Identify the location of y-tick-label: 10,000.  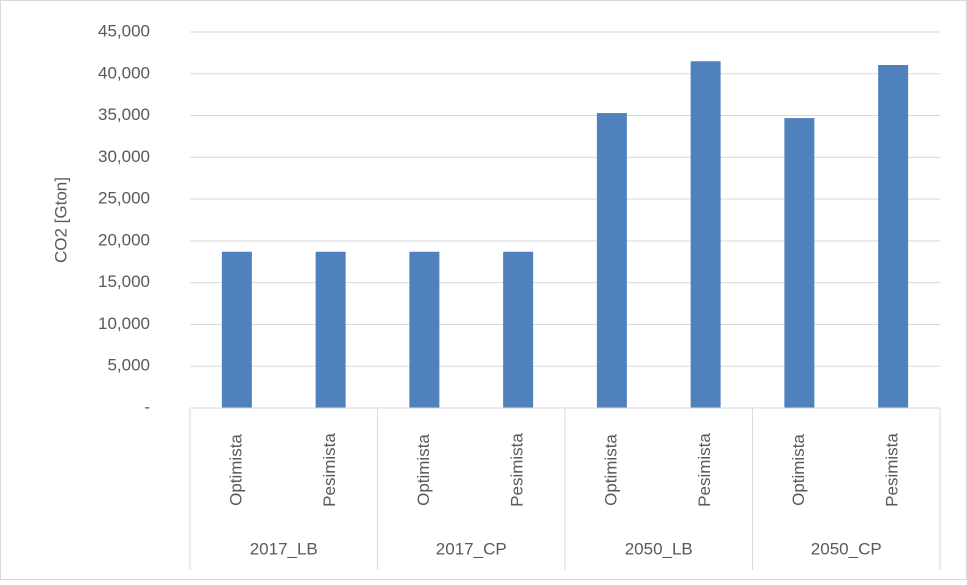
(124, 323).